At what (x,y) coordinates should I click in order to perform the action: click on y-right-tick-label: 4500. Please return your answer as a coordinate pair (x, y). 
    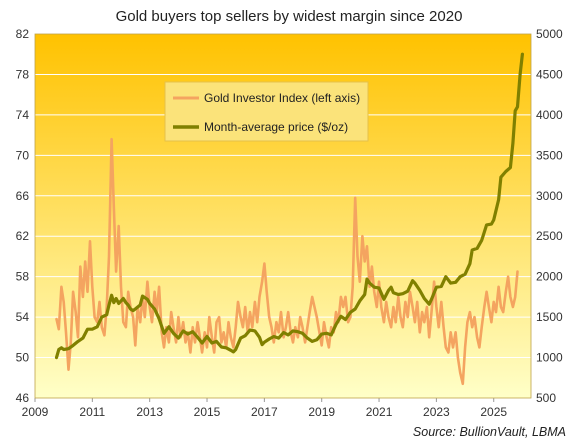
    Looking at the image, I should click on (549, 74).